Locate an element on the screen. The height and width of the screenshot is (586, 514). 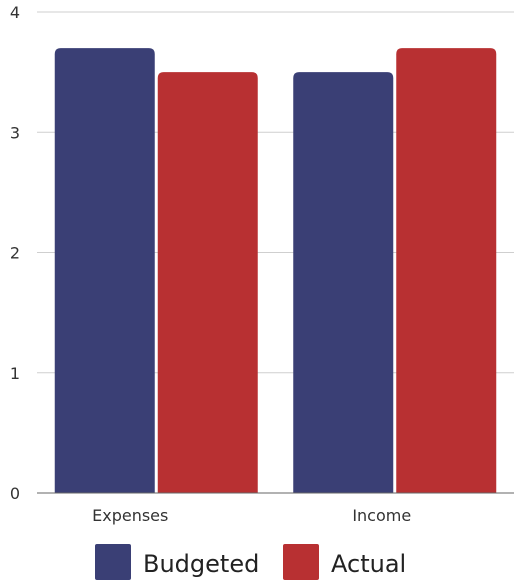
y-tick-label: 2 is located at coordinates (15, 253).